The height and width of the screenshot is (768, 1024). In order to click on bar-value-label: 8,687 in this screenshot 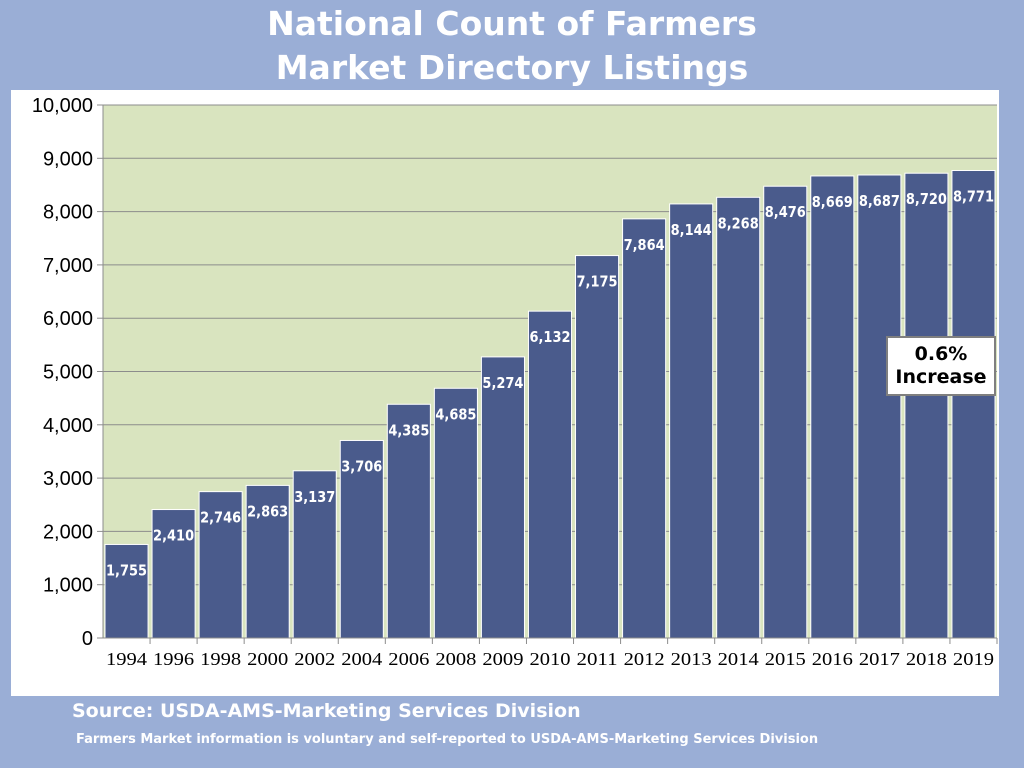, I will do `click(879, 201)`.